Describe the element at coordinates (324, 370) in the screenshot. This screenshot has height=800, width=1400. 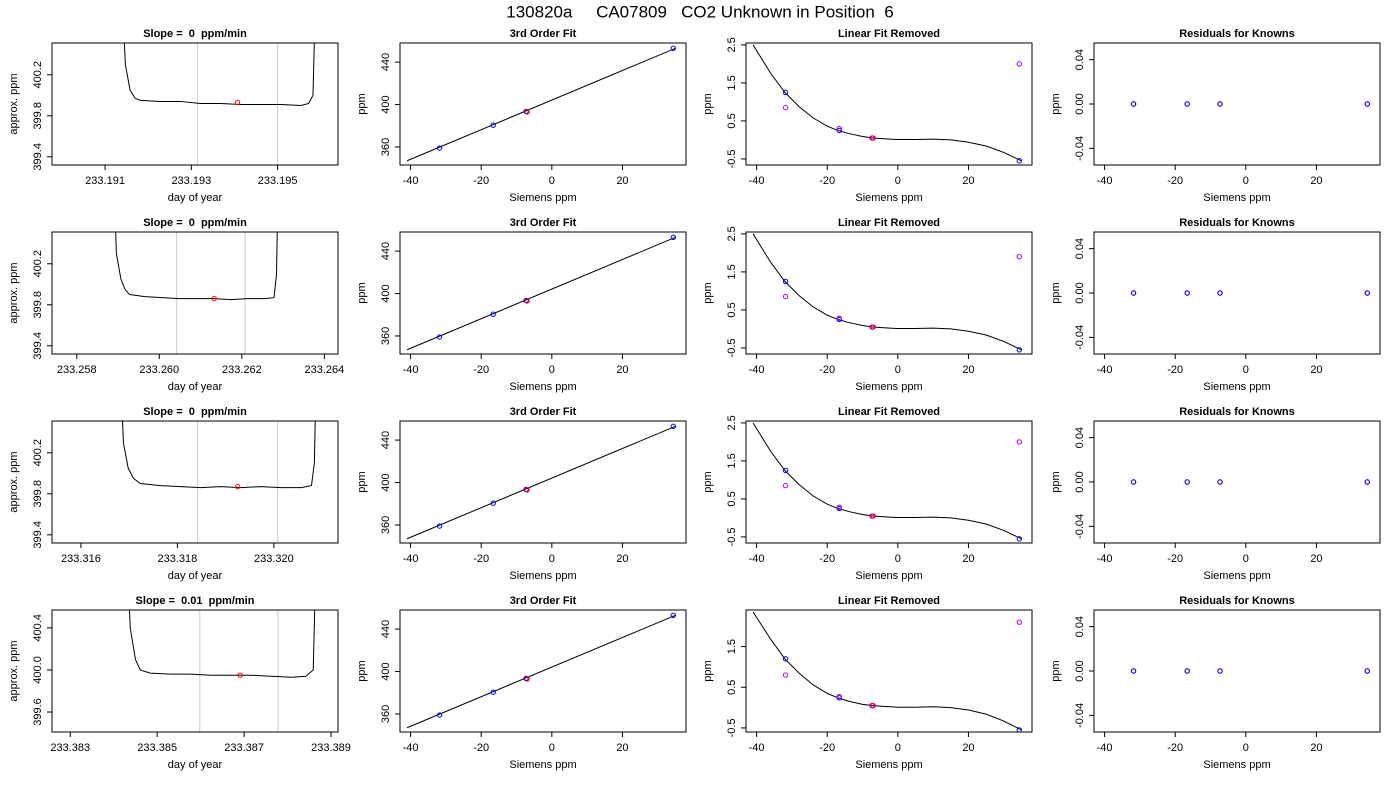
I see `x-tick-label: 233.264` at that location.